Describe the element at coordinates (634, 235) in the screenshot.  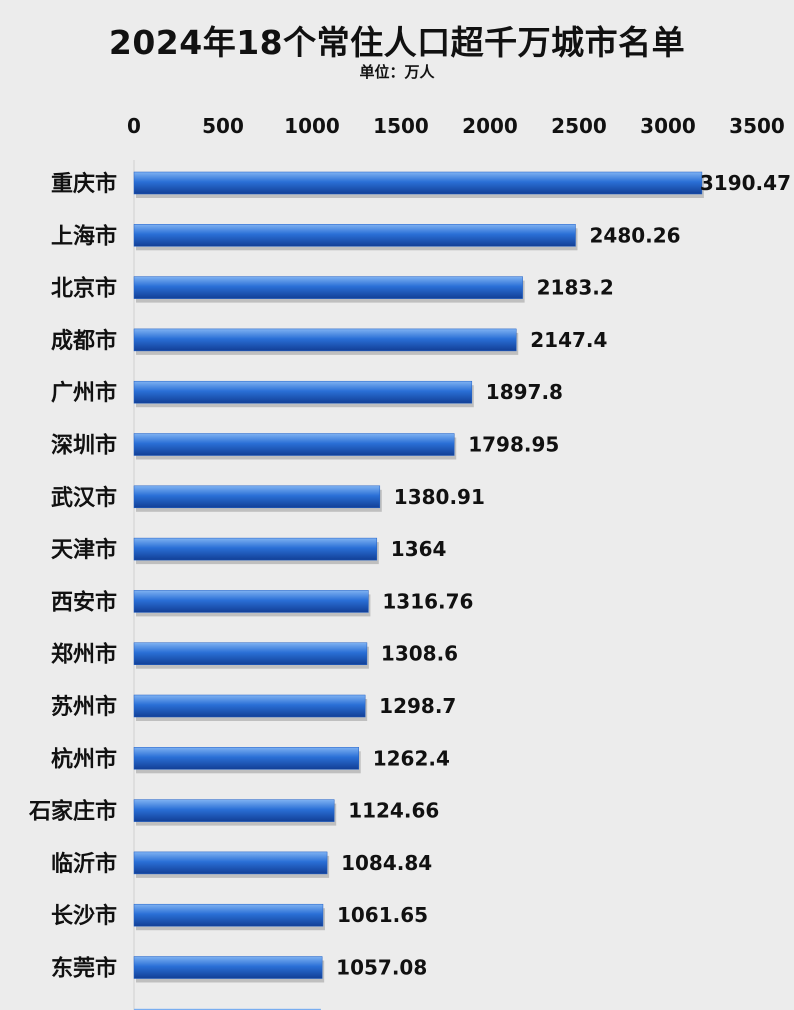
I see `value-label: 2480.26` at that location.